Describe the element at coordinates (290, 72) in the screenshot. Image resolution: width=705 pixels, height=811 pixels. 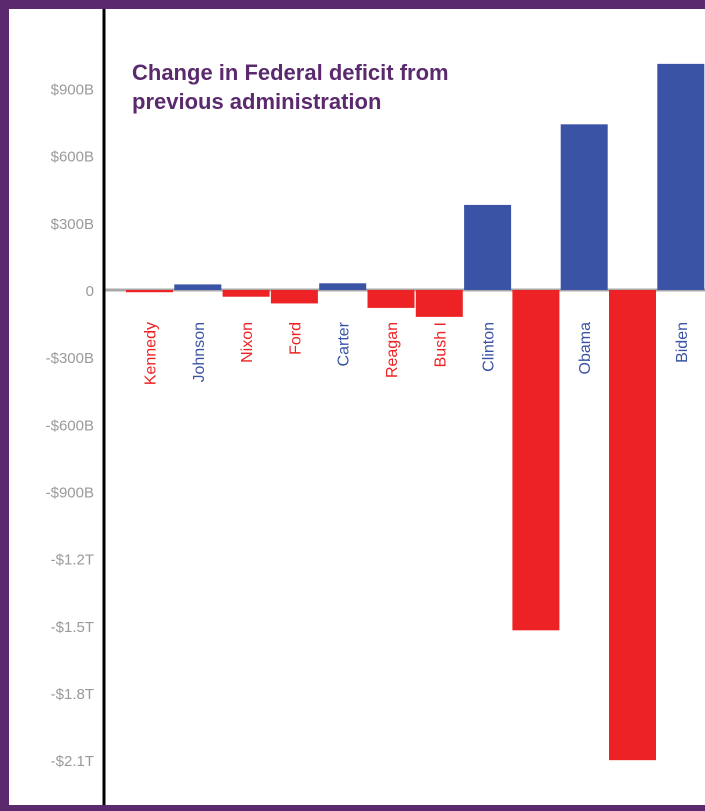
I see `chart-title-line-1: Change in Federal deficit from` at that location.